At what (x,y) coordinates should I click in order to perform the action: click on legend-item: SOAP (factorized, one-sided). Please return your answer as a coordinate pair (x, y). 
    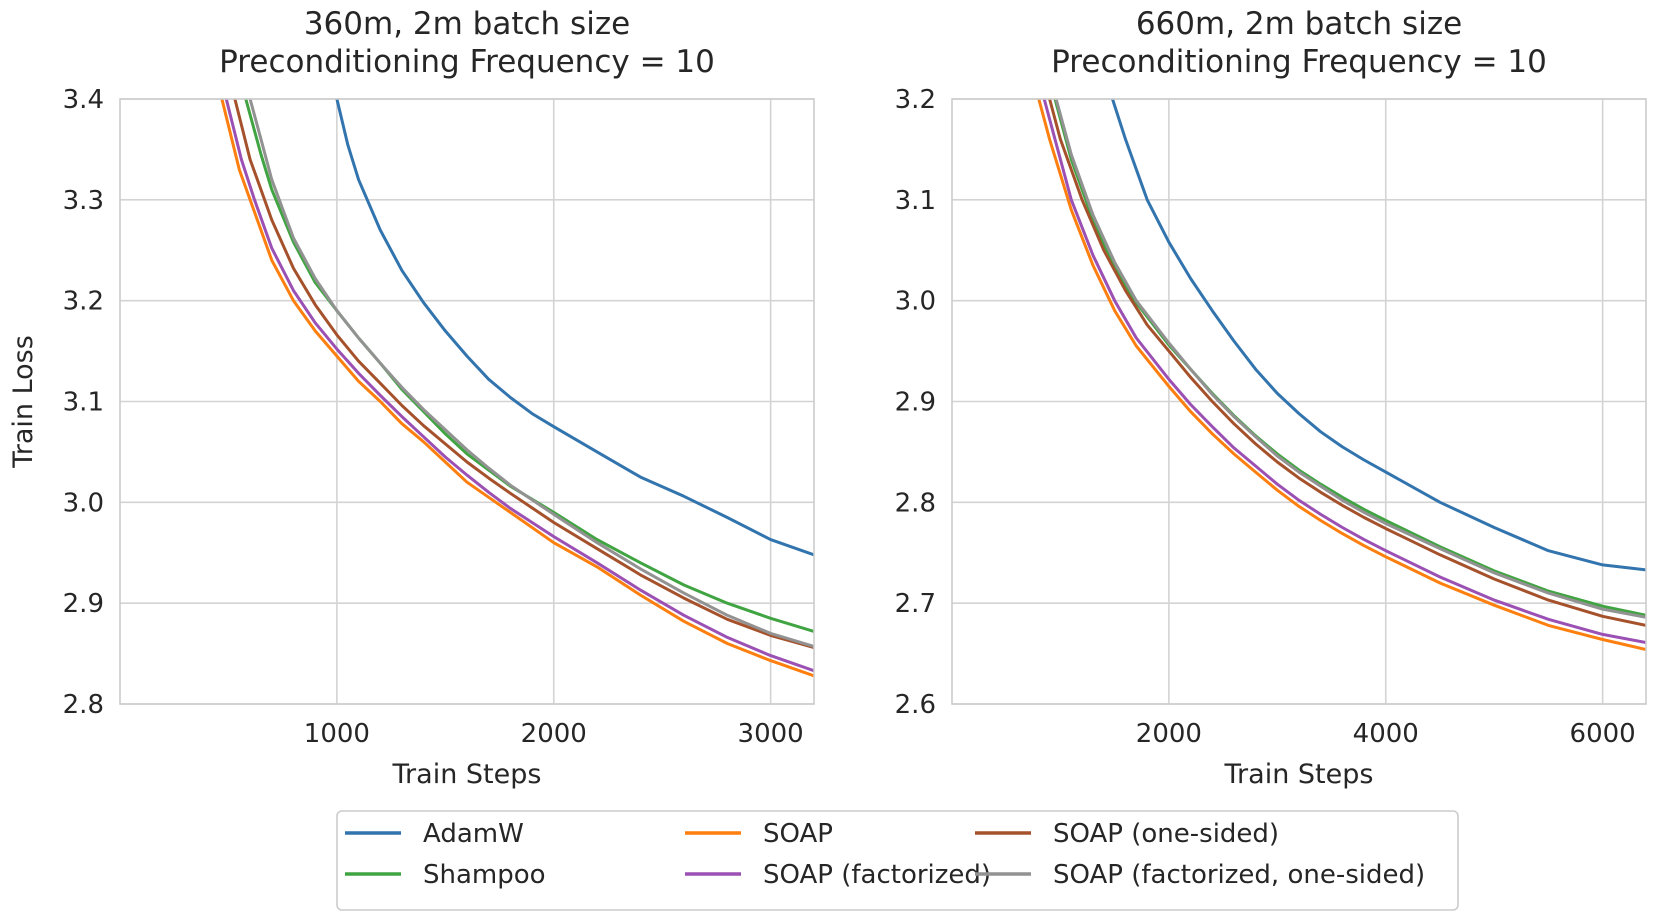
    Looking at the image, I should click on (1200, 875).